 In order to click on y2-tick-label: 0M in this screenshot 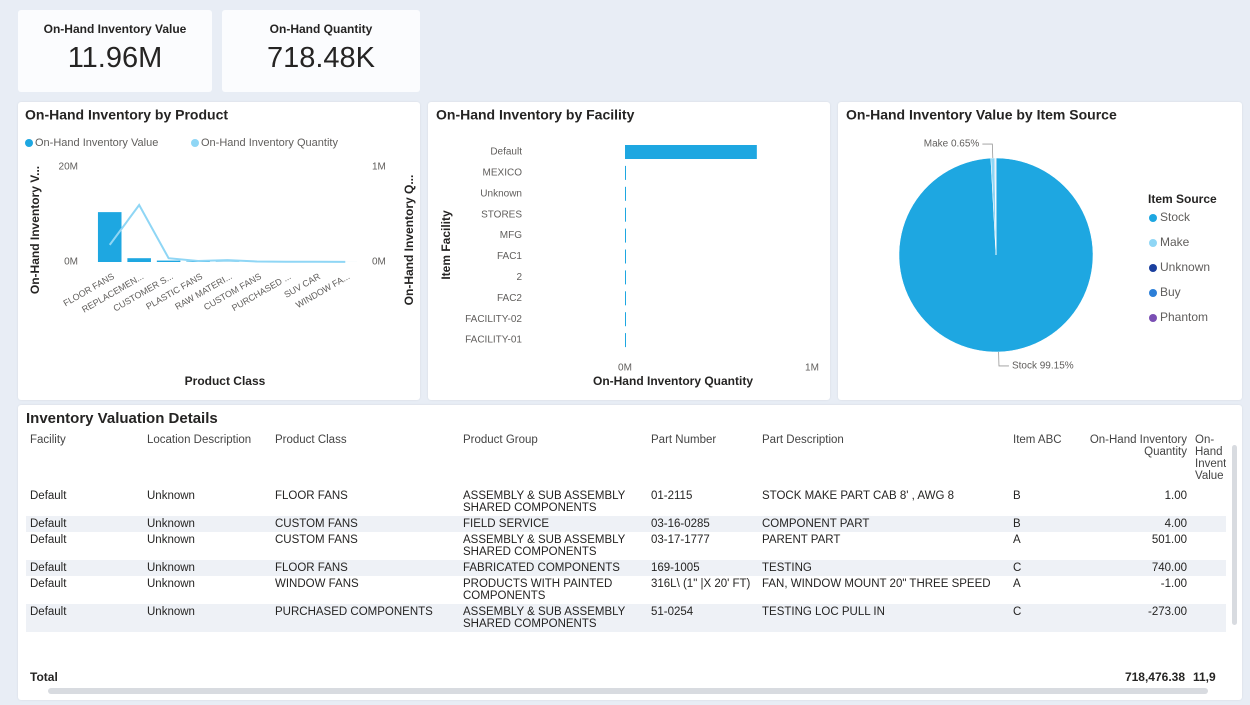, I will do `click(379, 262)`.